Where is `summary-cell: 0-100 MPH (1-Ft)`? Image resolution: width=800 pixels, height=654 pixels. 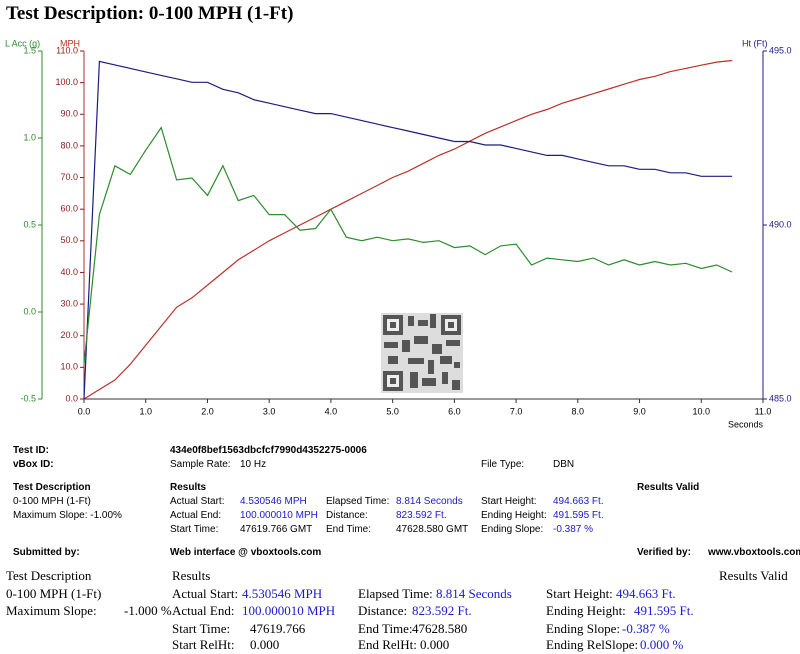
summary-cell: 0-100 MPH (1-Ft) is located at coordinates (52, 501).